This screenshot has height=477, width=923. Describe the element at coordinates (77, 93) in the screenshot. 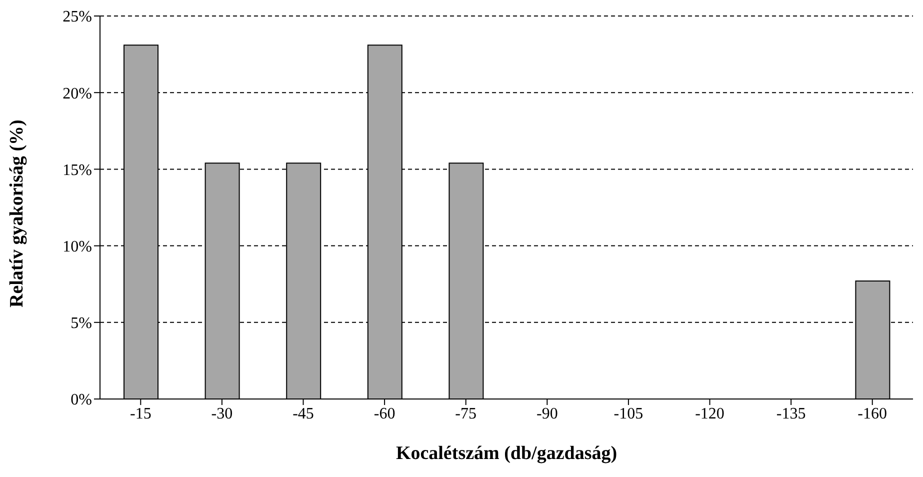

I see `y-tick-label: 20%` at that location.